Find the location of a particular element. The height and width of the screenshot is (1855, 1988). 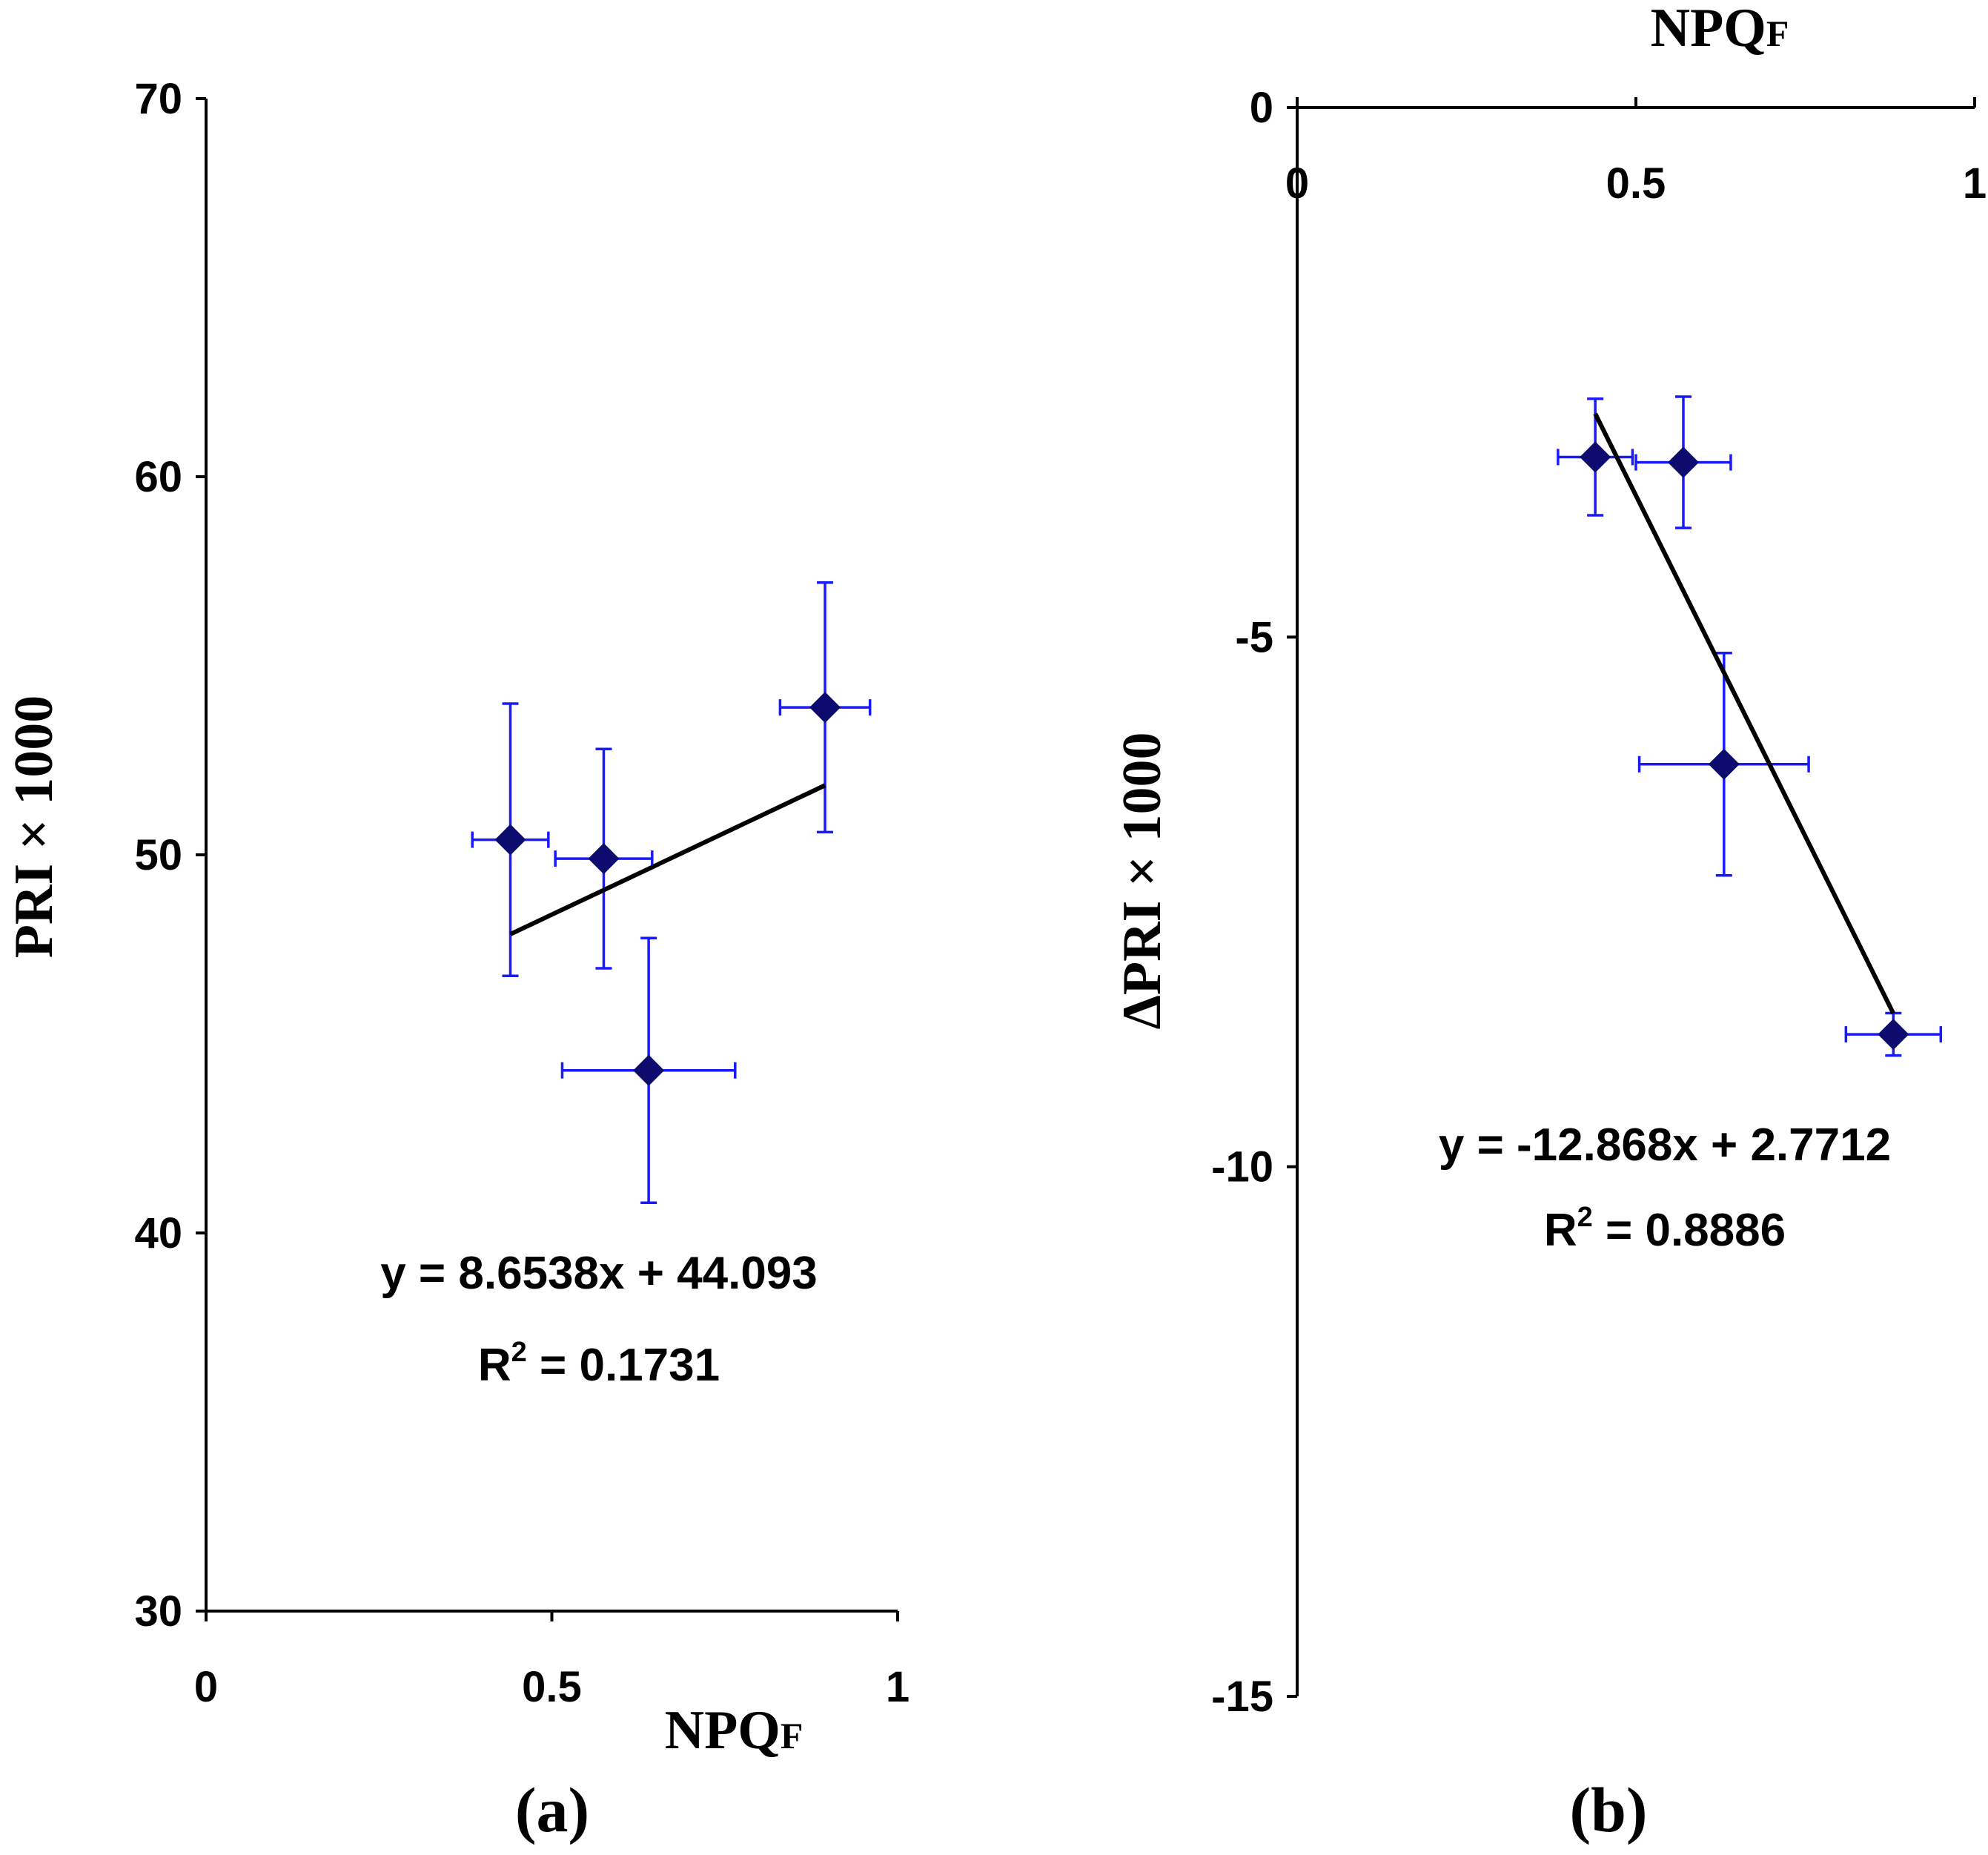

panel-b-x-title-main: NPQ is located at coordinates (1709, 30).